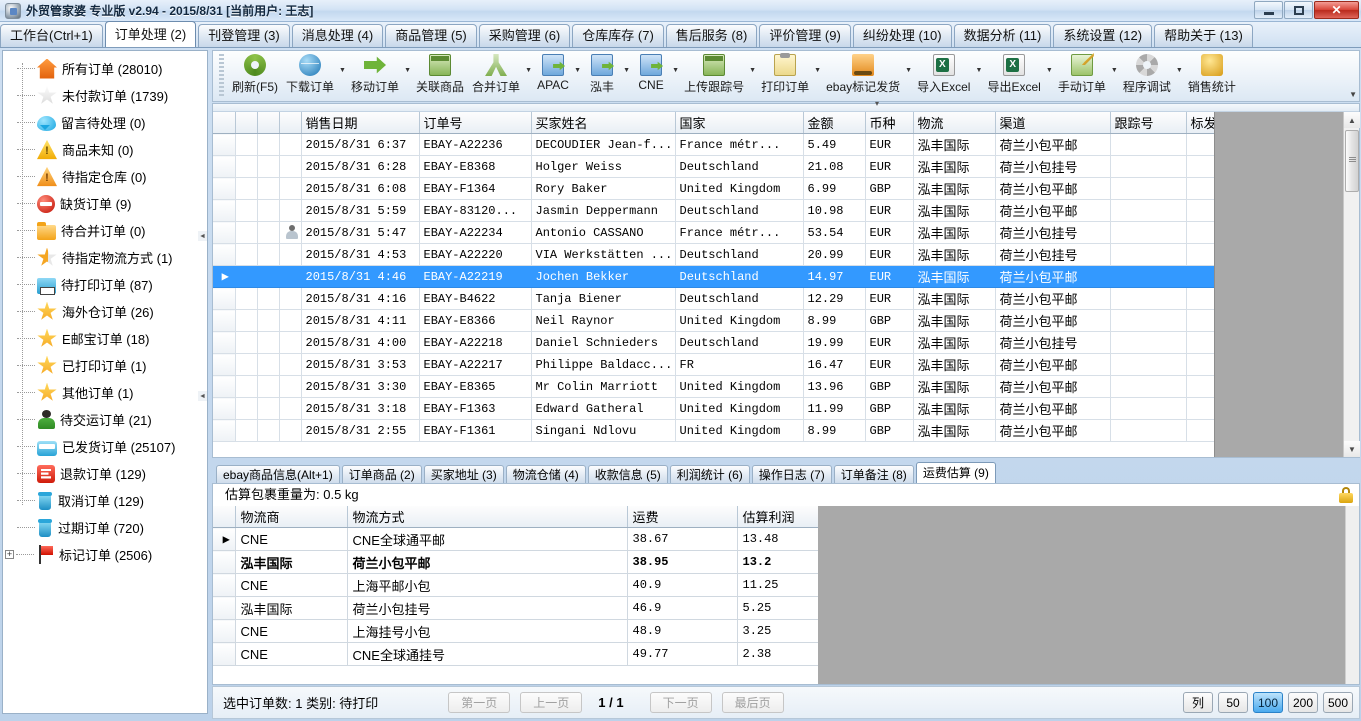 The width and height of the screenshot is (1361, 721). Describe the element at coordinates (535, 562) in the screenshot. I see `freight-row: 泓丰国际 荷兰小包平邮 38.95 13.2` at that location.